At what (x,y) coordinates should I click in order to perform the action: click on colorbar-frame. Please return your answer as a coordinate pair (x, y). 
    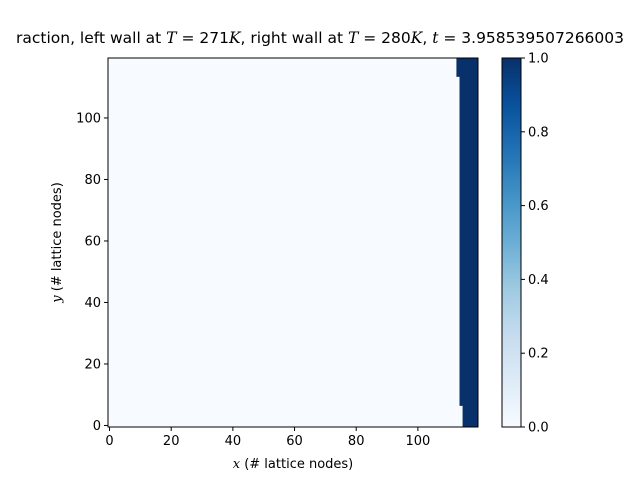
    Looking at the image, I should click on (511, 242).